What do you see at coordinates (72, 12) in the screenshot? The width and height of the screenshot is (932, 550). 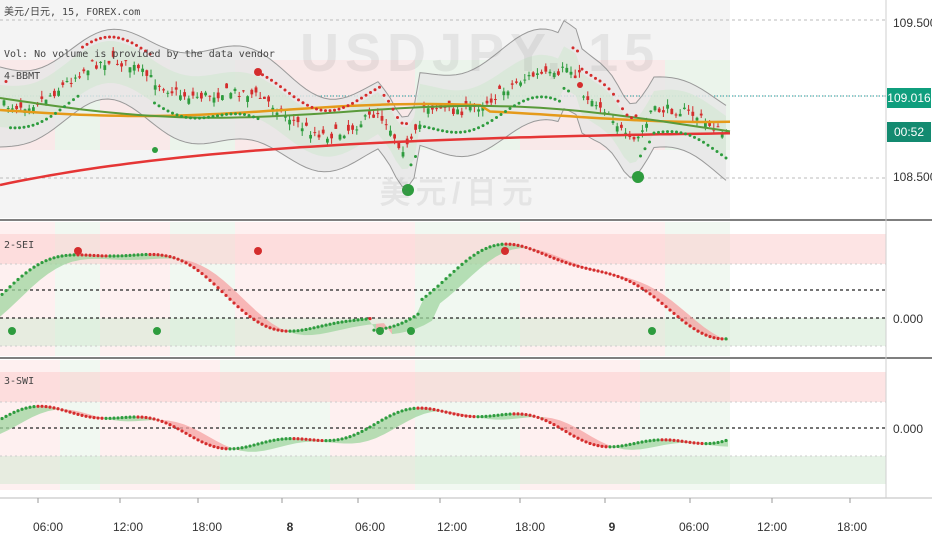 I see `symbol-title: 美元/日元, 15, FOREX.com` at bounding box center [72, 12].